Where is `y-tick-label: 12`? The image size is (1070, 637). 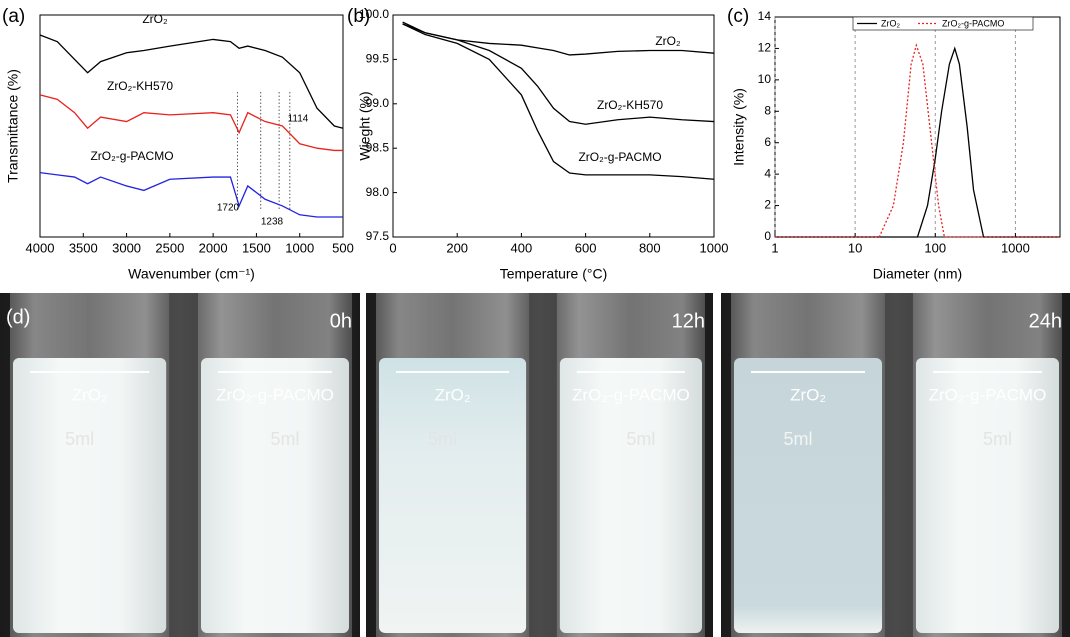 y-tick-label: 12 is located at coordinates (765, 48).